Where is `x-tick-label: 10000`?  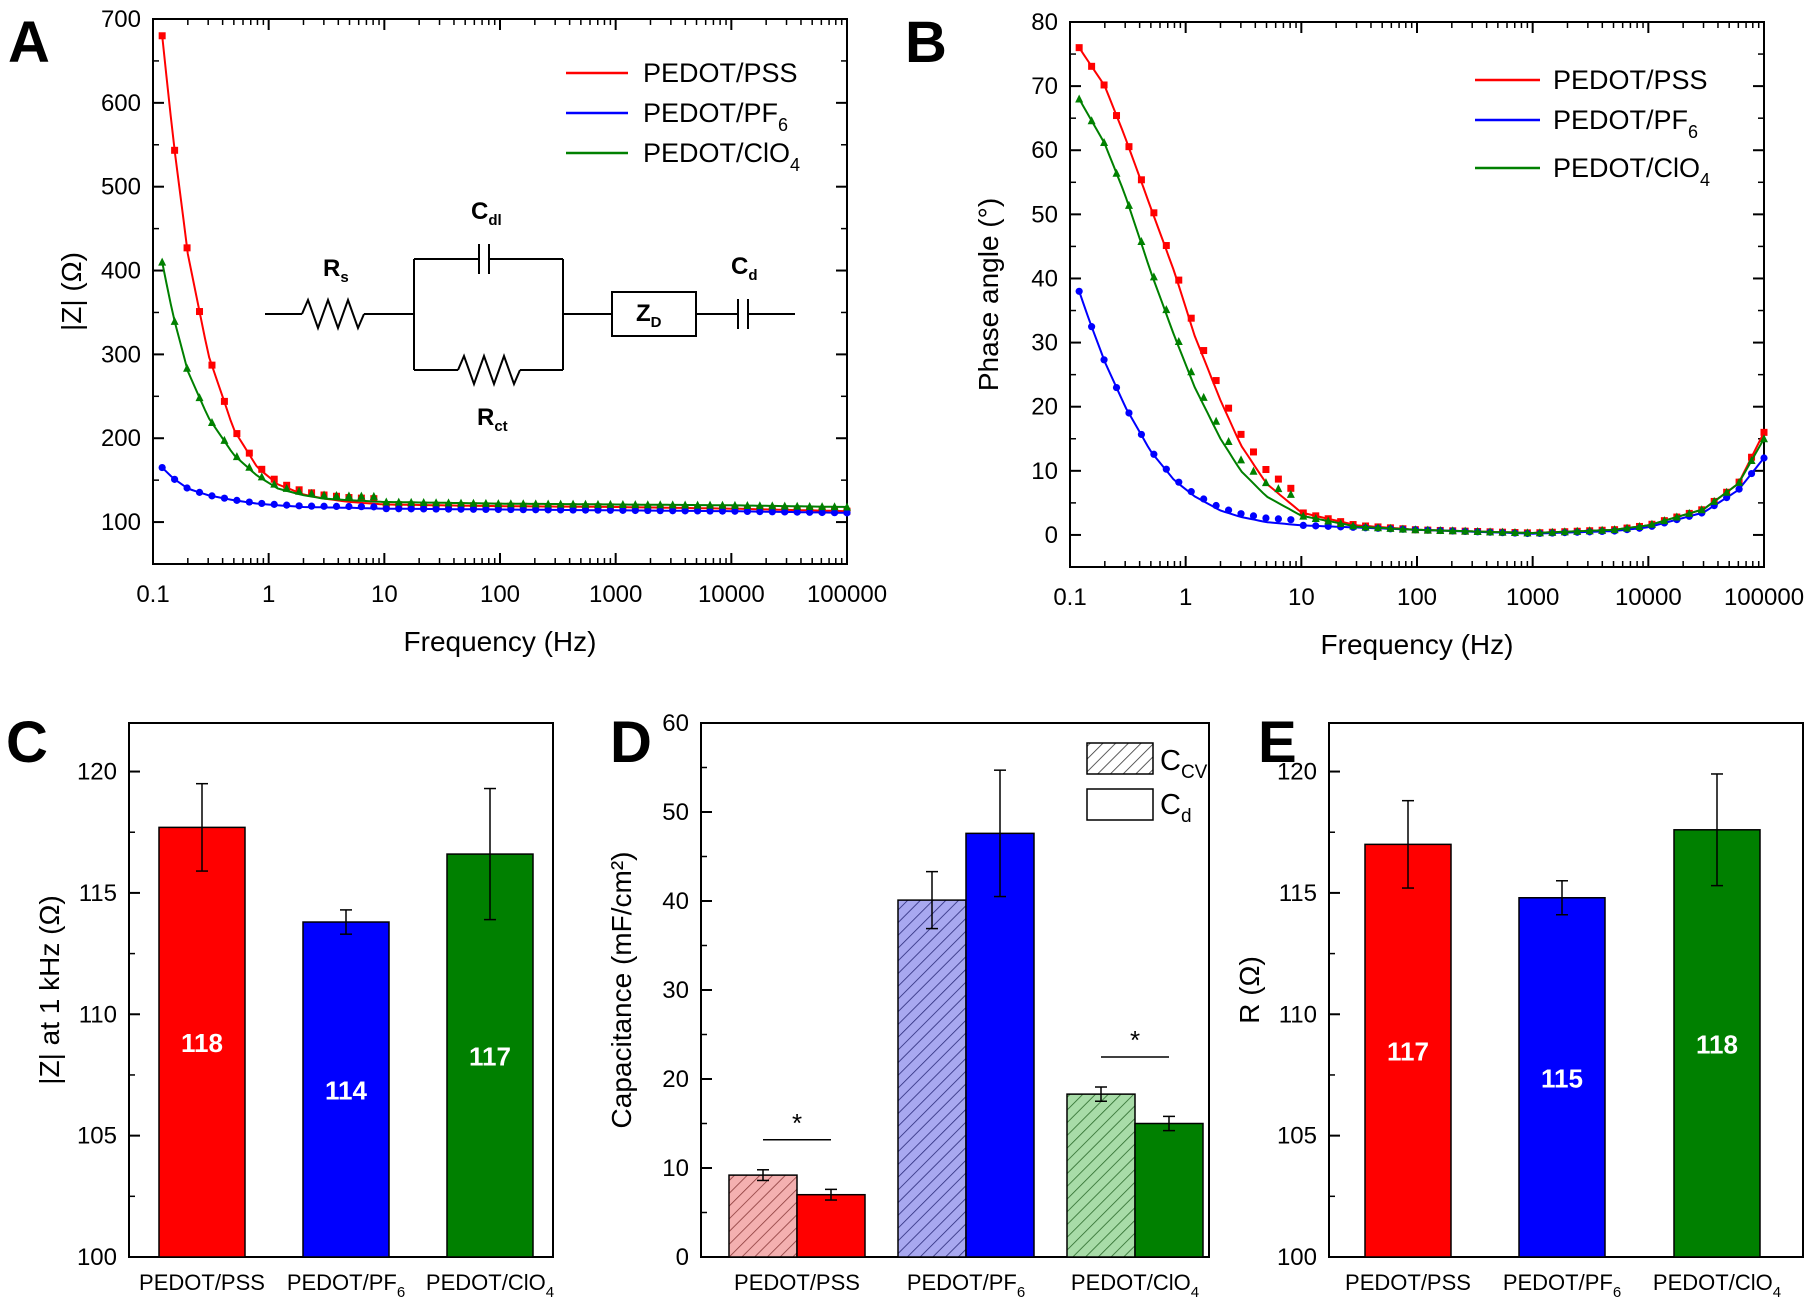 x-tick-label: 10000 is located at coordinates (1648, 597).